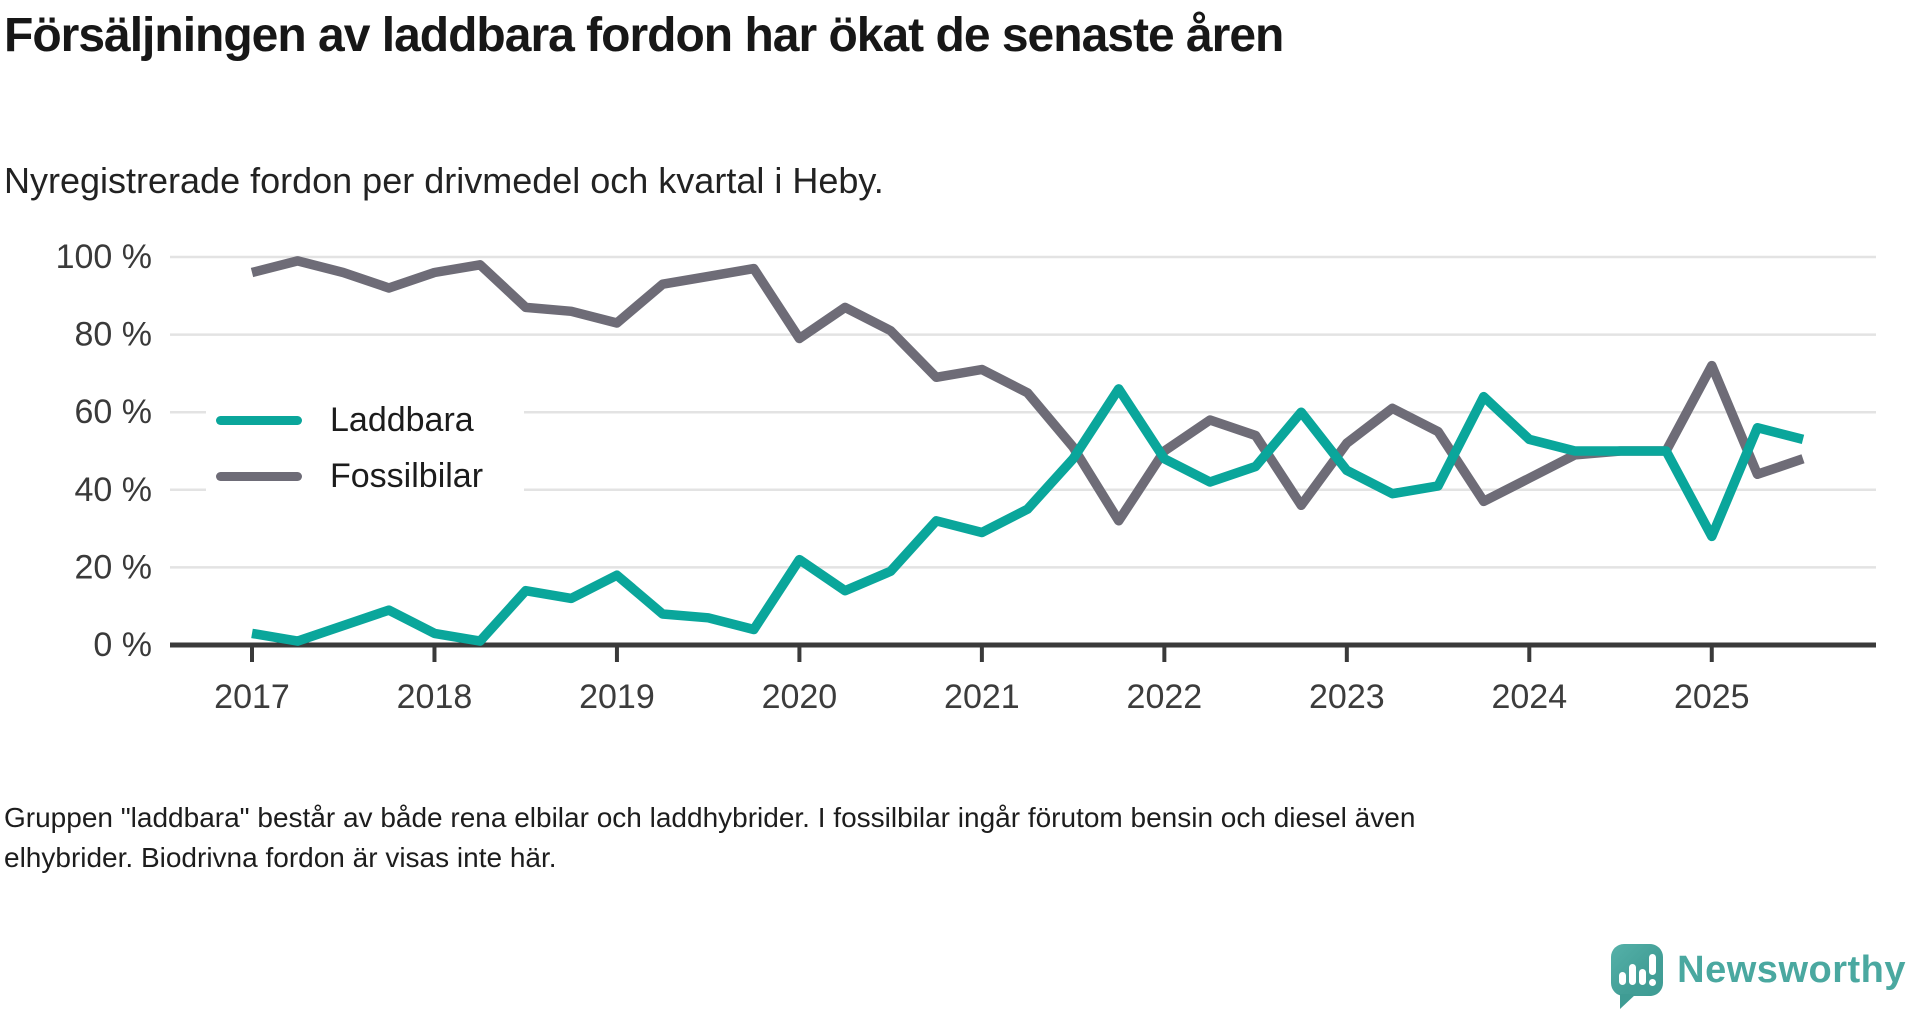 The image size is (1920, 1010). I want to click on legend-item-fossilbilar: Fossilbilar, so click(365, 476).